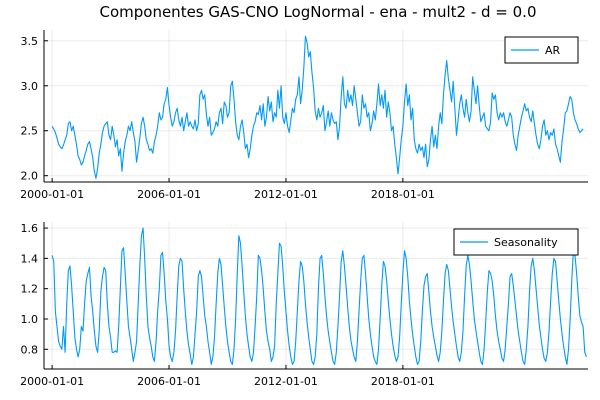 This screenshot has height=400, width=600. Describe the element at coordinates (30, 349) in the screenshot. I see `seasonality-y-tick-label: 0.8` at that location.